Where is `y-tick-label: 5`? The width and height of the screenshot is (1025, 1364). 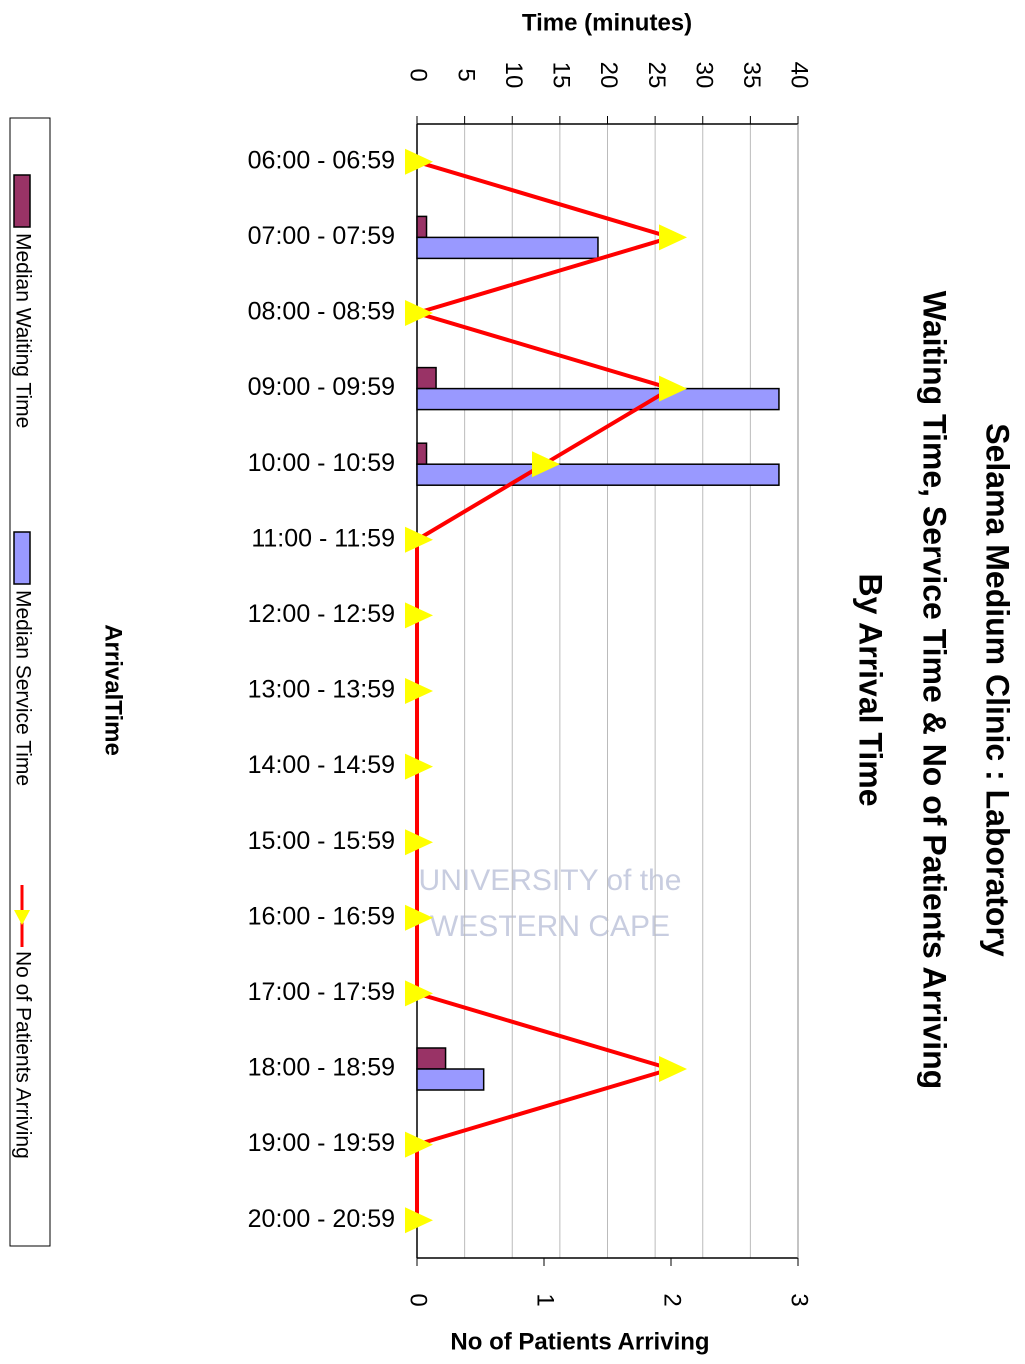
y-tick-label: 5 is located at coordinates (465, 74).